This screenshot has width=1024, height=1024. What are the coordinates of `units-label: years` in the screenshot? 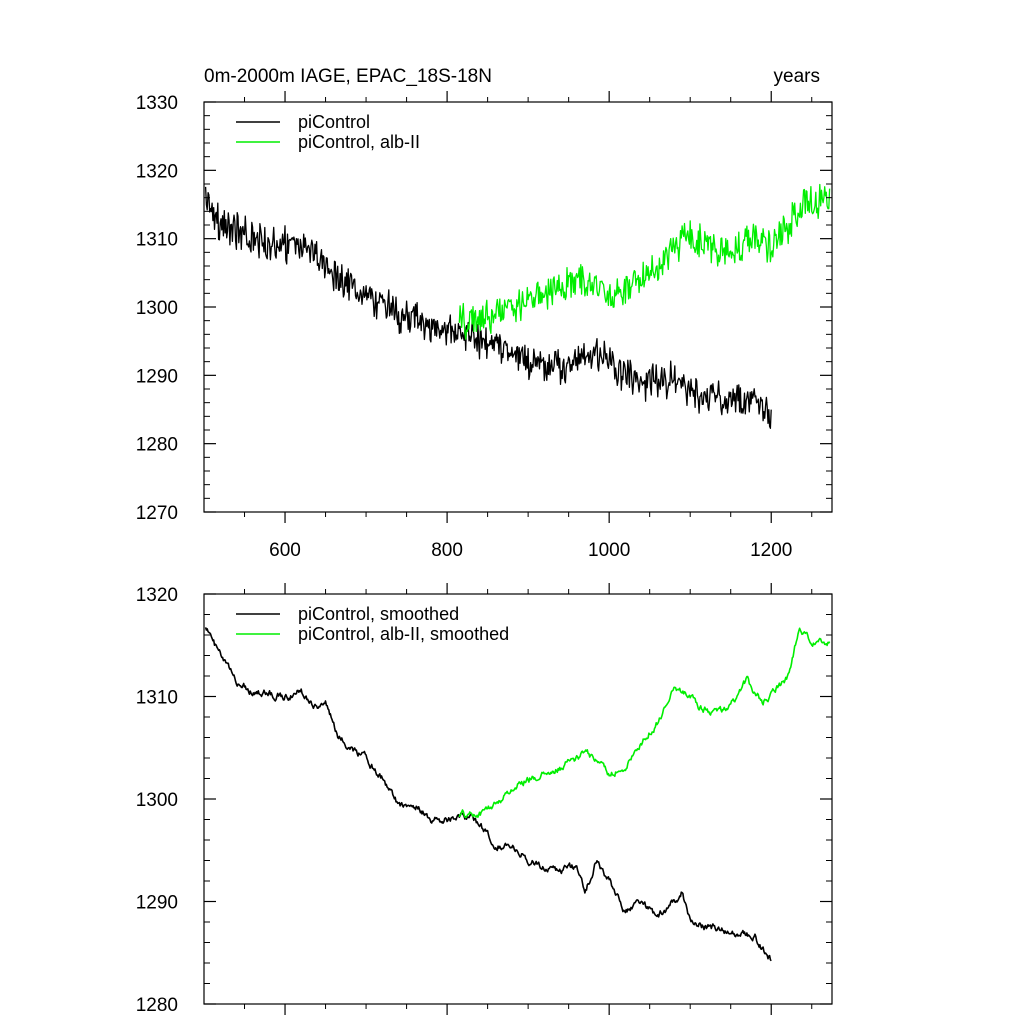 It's located at (797, 76).